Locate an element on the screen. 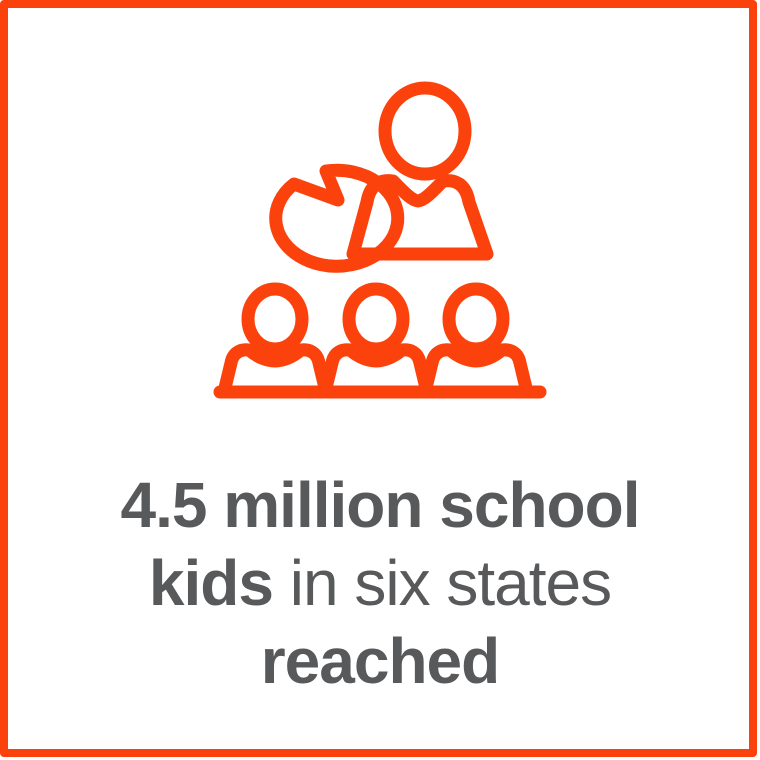 The height and width of the screenshot is (760, 760). headline-line2-bold: kids is located at coordinates (211, 583).